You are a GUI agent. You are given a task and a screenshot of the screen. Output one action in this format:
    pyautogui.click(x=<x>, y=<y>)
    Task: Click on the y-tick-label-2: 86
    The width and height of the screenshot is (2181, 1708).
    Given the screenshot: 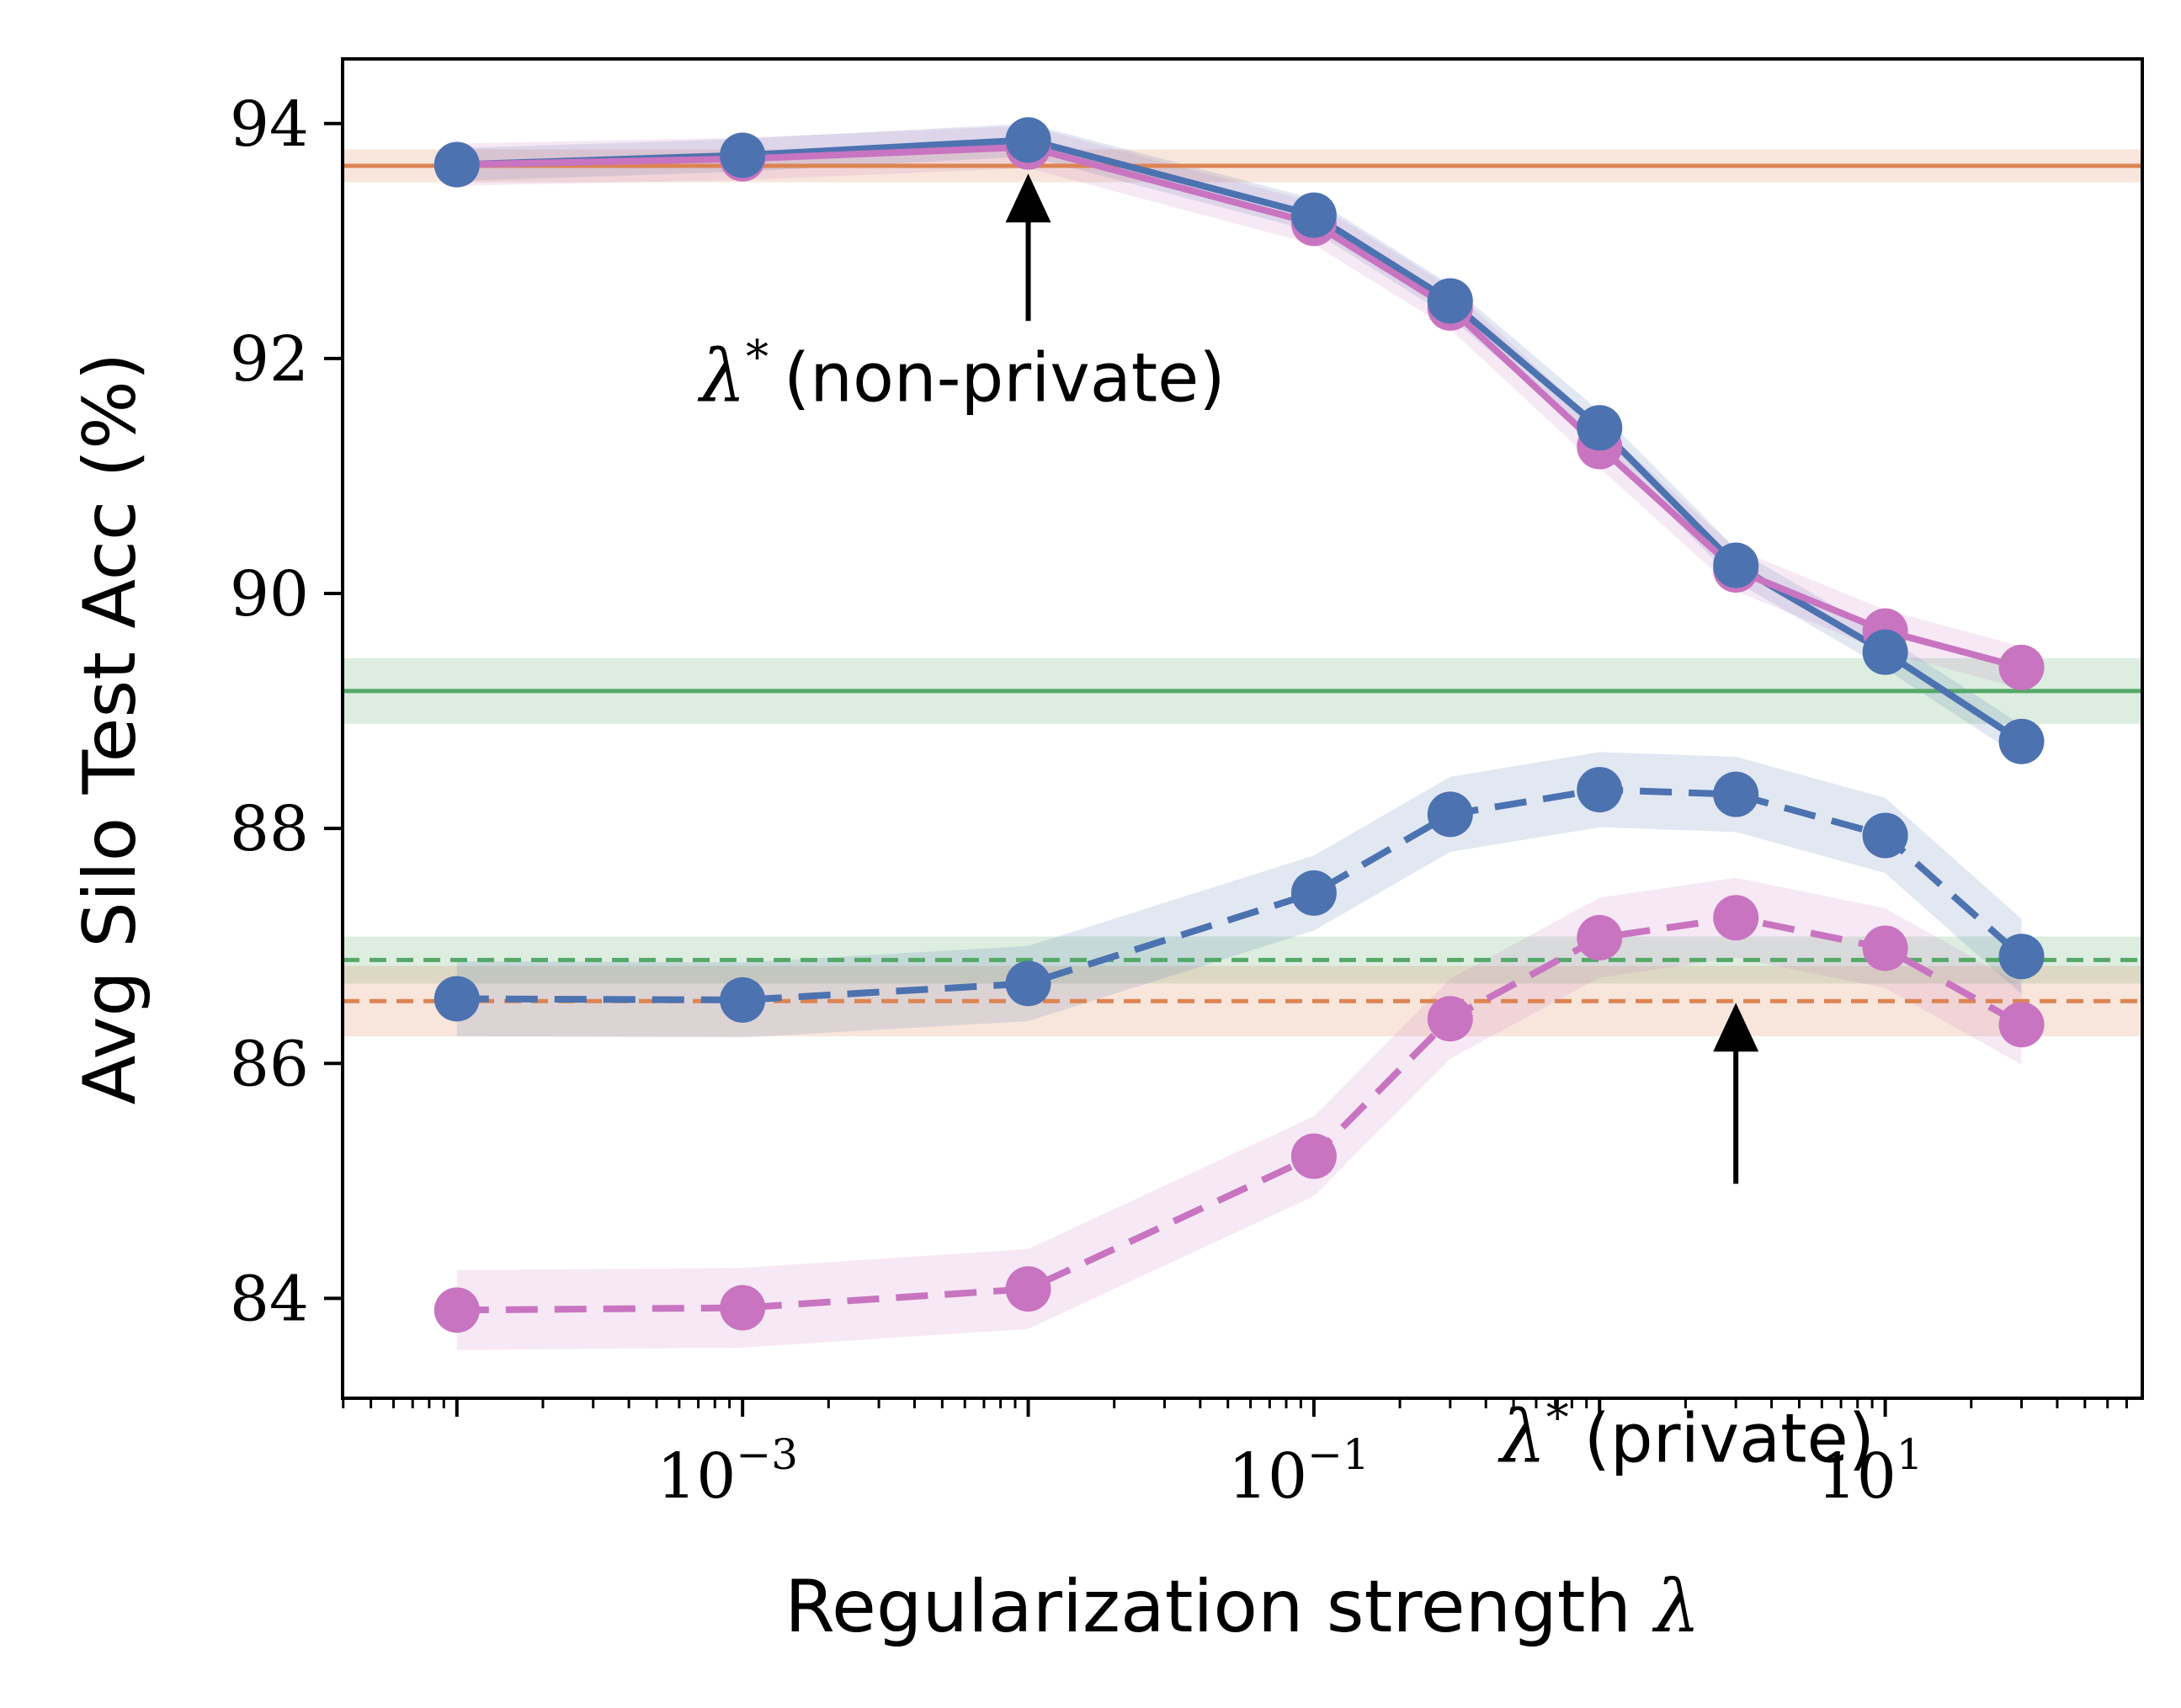 What is the action you would take?
    pyautogui.click(x=269, y=1064)
    